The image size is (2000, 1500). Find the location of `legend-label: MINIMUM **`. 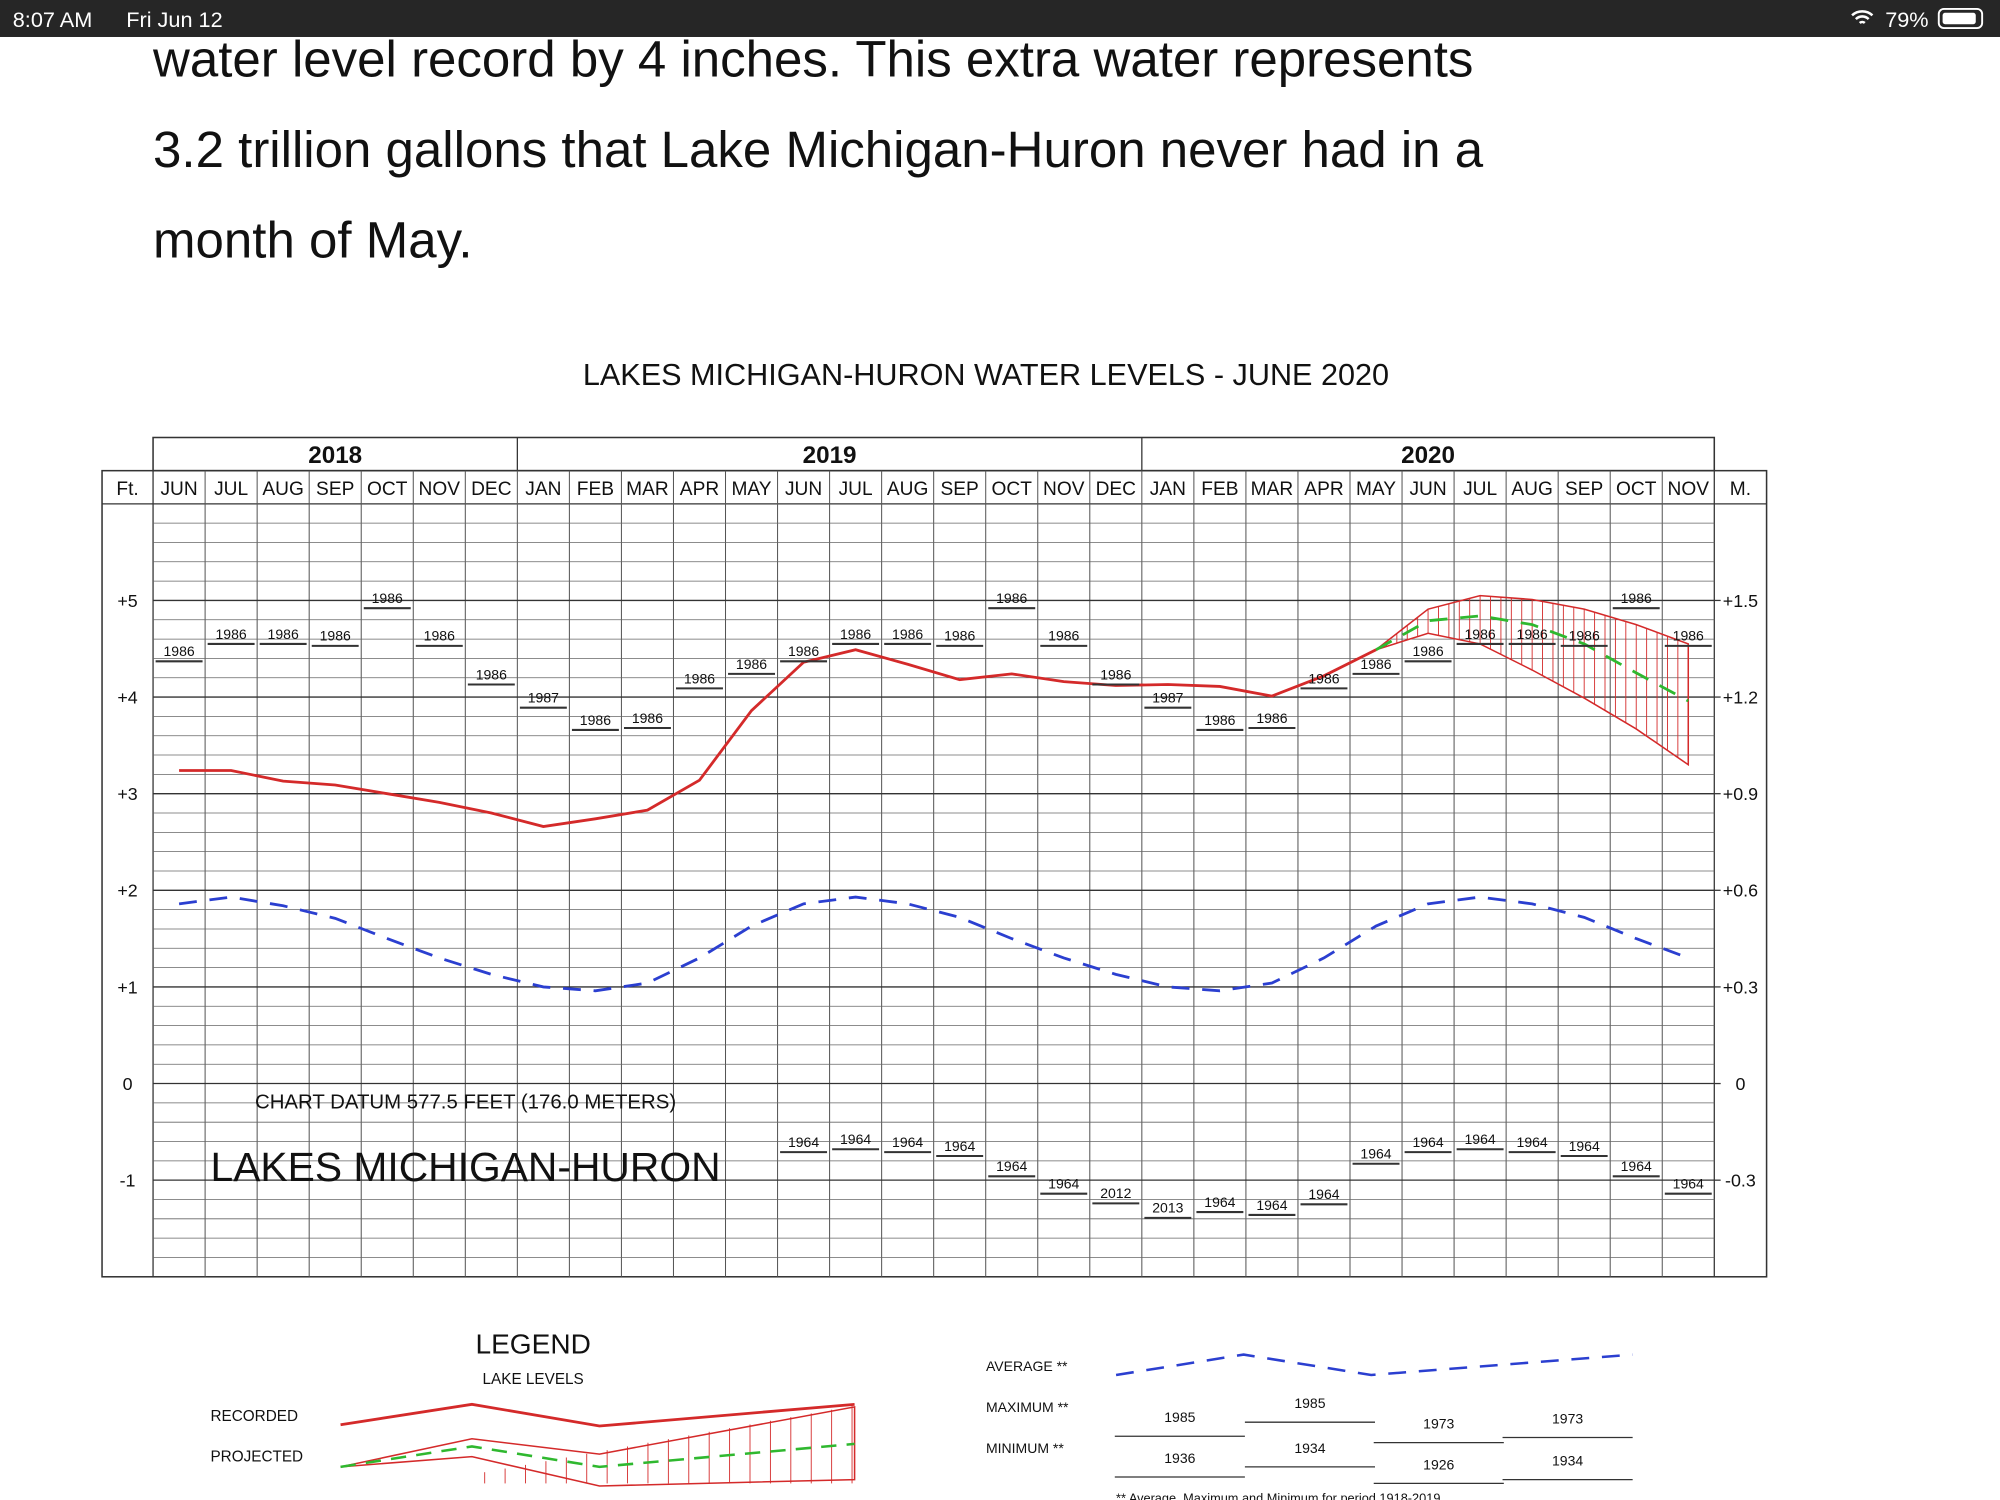

legend-label: MINIMUM ** is located at coordinates (1025, 1448).